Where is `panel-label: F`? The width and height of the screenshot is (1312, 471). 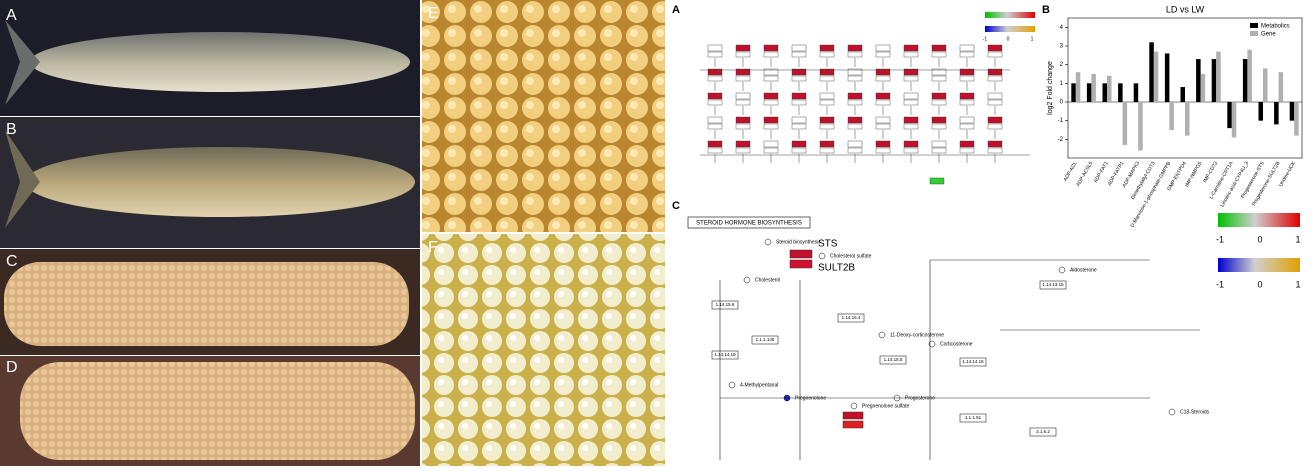
panel-label: F is located at coordinates (433, 247).